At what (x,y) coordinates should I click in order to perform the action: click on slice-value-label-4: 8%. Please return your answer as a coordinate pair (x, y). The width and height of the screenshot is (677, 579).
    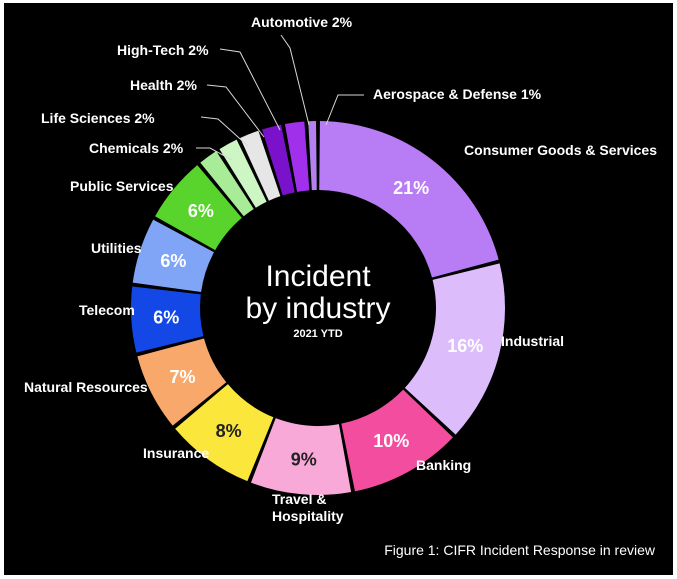
    Looking at the image, I should click on (229, 431).